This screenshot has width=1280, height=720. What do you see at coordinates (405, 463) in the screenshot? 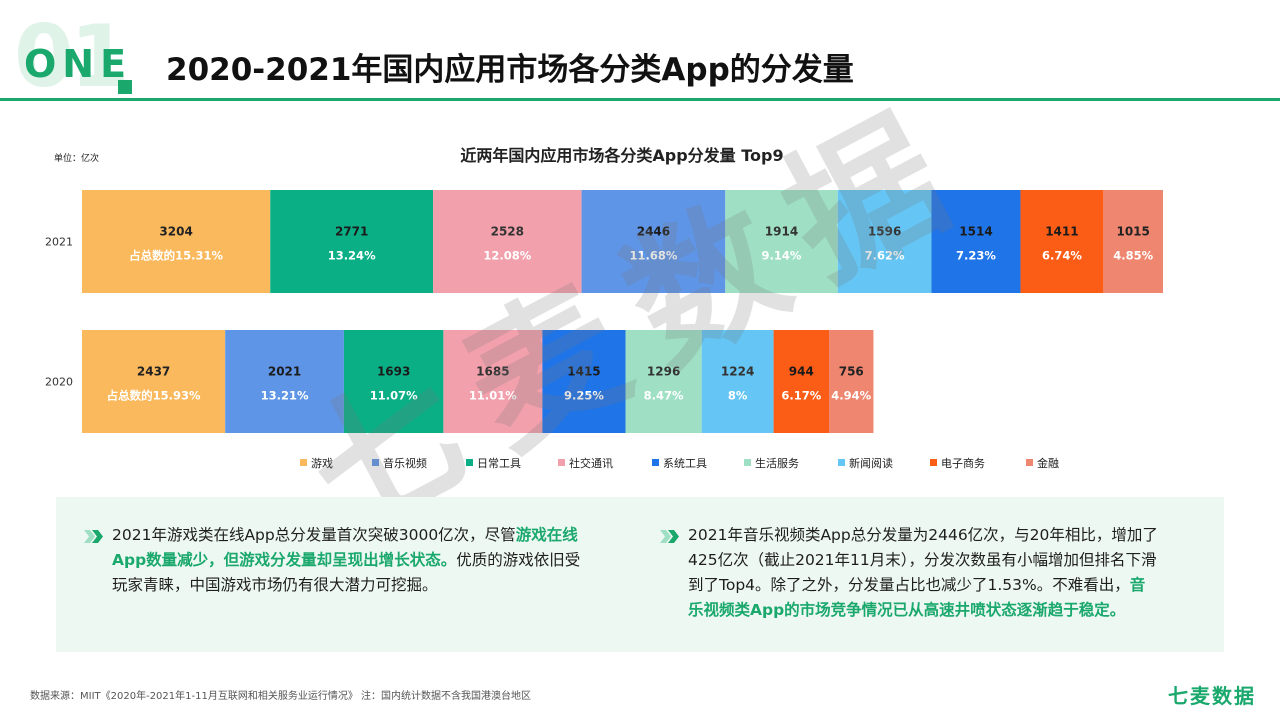
I see `legend-label: 音乐视频` at bounding box center [405, 463].